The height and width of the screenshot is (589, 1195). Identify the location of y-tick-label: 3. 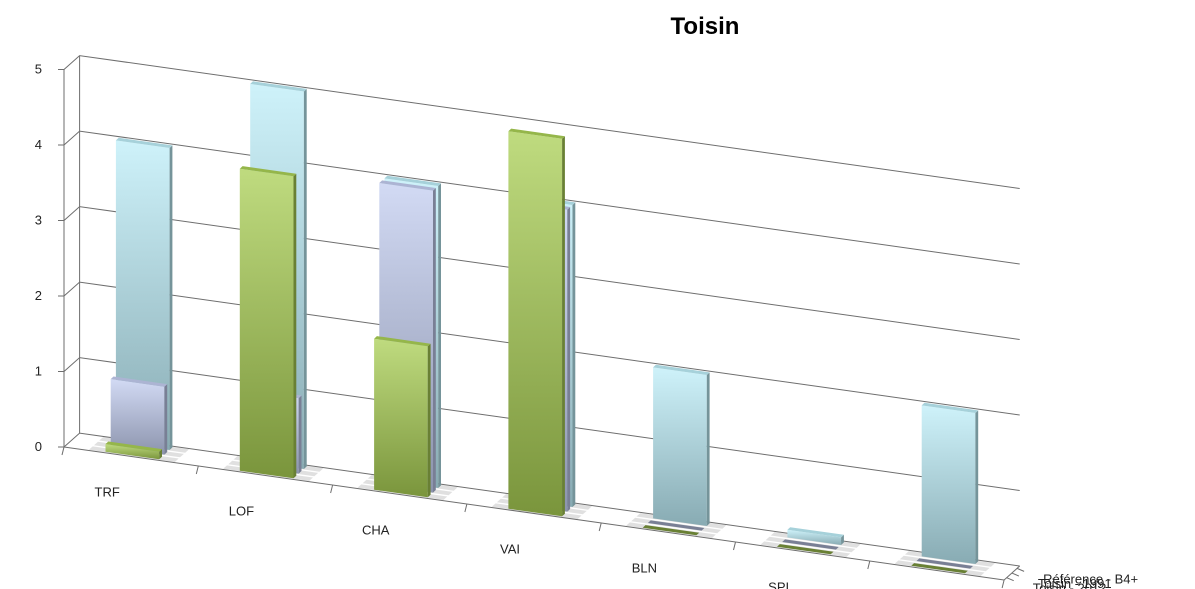
(38, 220).